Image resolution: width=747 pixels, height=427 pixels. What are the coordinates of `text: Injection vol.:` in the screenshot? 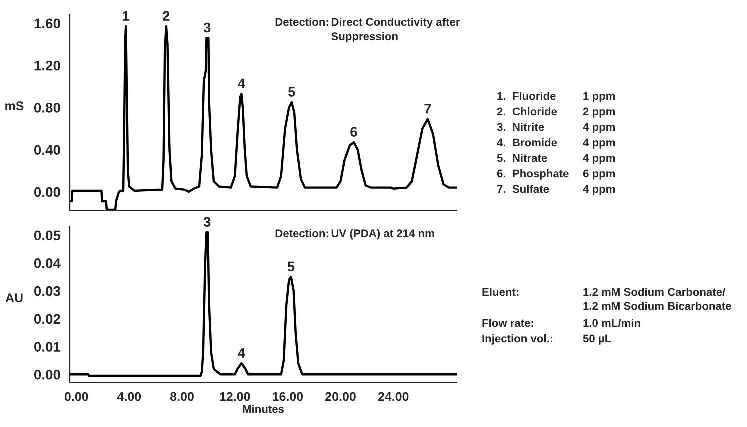 It's located at (517, 339).